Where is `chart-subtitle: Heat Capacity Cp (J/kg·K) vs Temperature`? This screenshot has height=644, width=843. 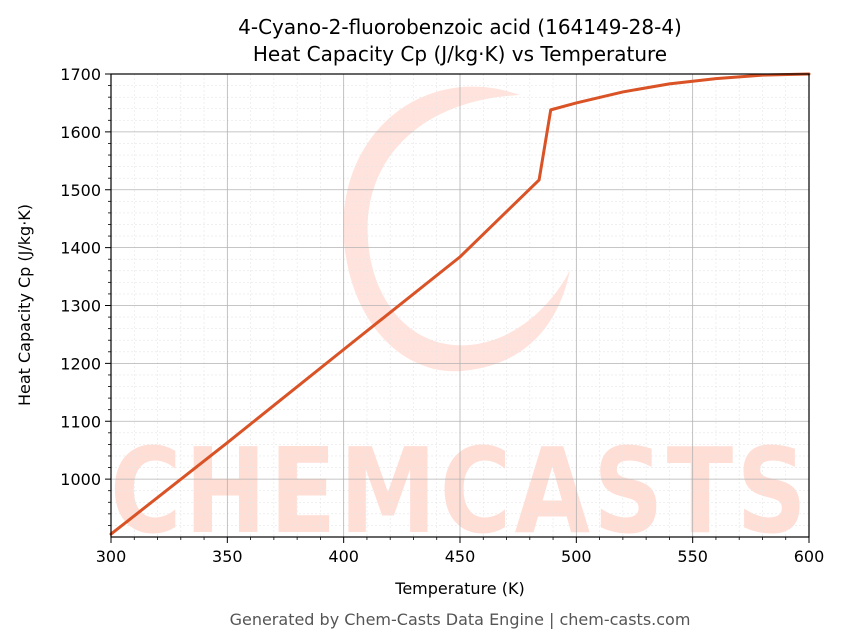
chart-subtitle: Heat Capacity Cp (J/kg·K) vs Temperature is located at coordinates (460, 54).